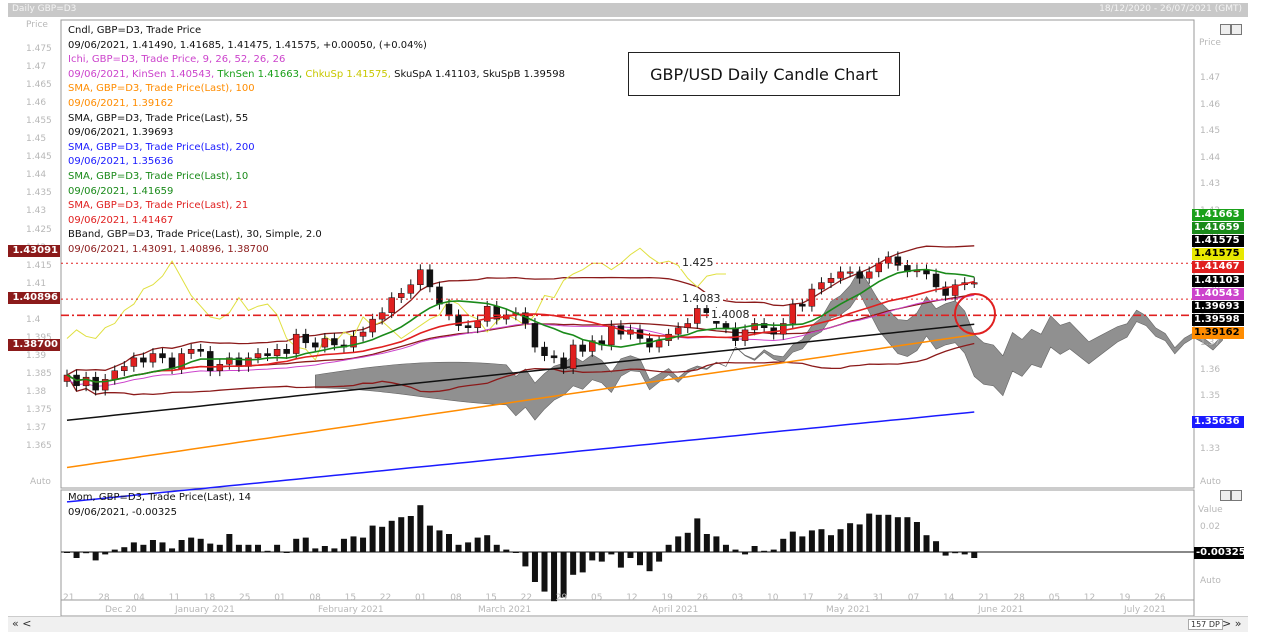  I want to click on right-axis-tick: 1.36, so click(1210, 369).